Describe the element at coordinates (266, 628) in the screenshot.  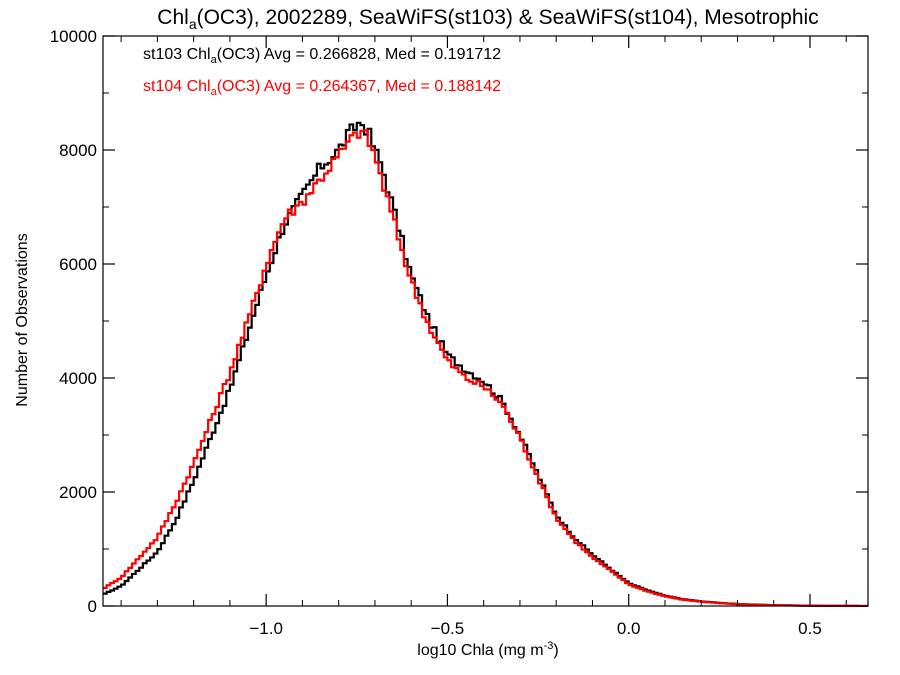
I see `x-tick-label: −1.0` at that location.